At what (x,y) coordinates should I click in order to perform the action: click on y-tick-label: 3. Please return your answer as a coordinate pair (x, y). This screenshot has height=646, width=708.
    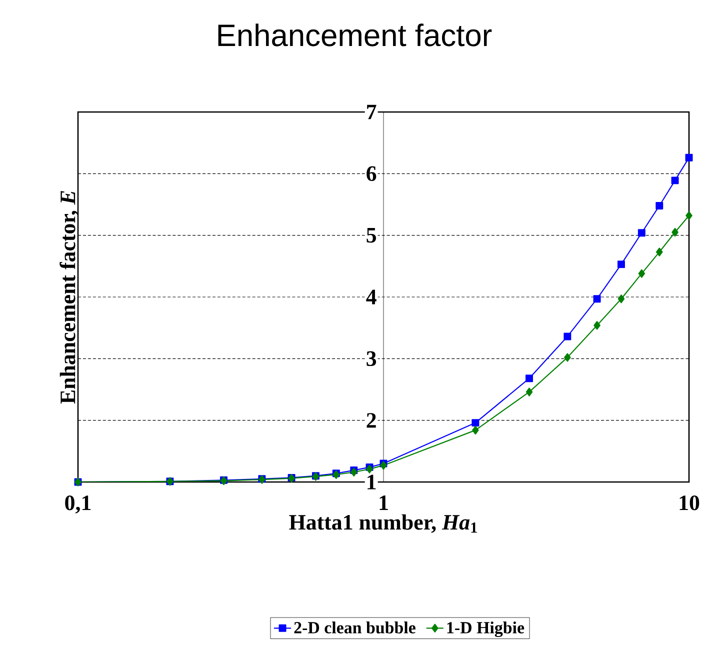
    Looking at the image, I should click on (371, 358).